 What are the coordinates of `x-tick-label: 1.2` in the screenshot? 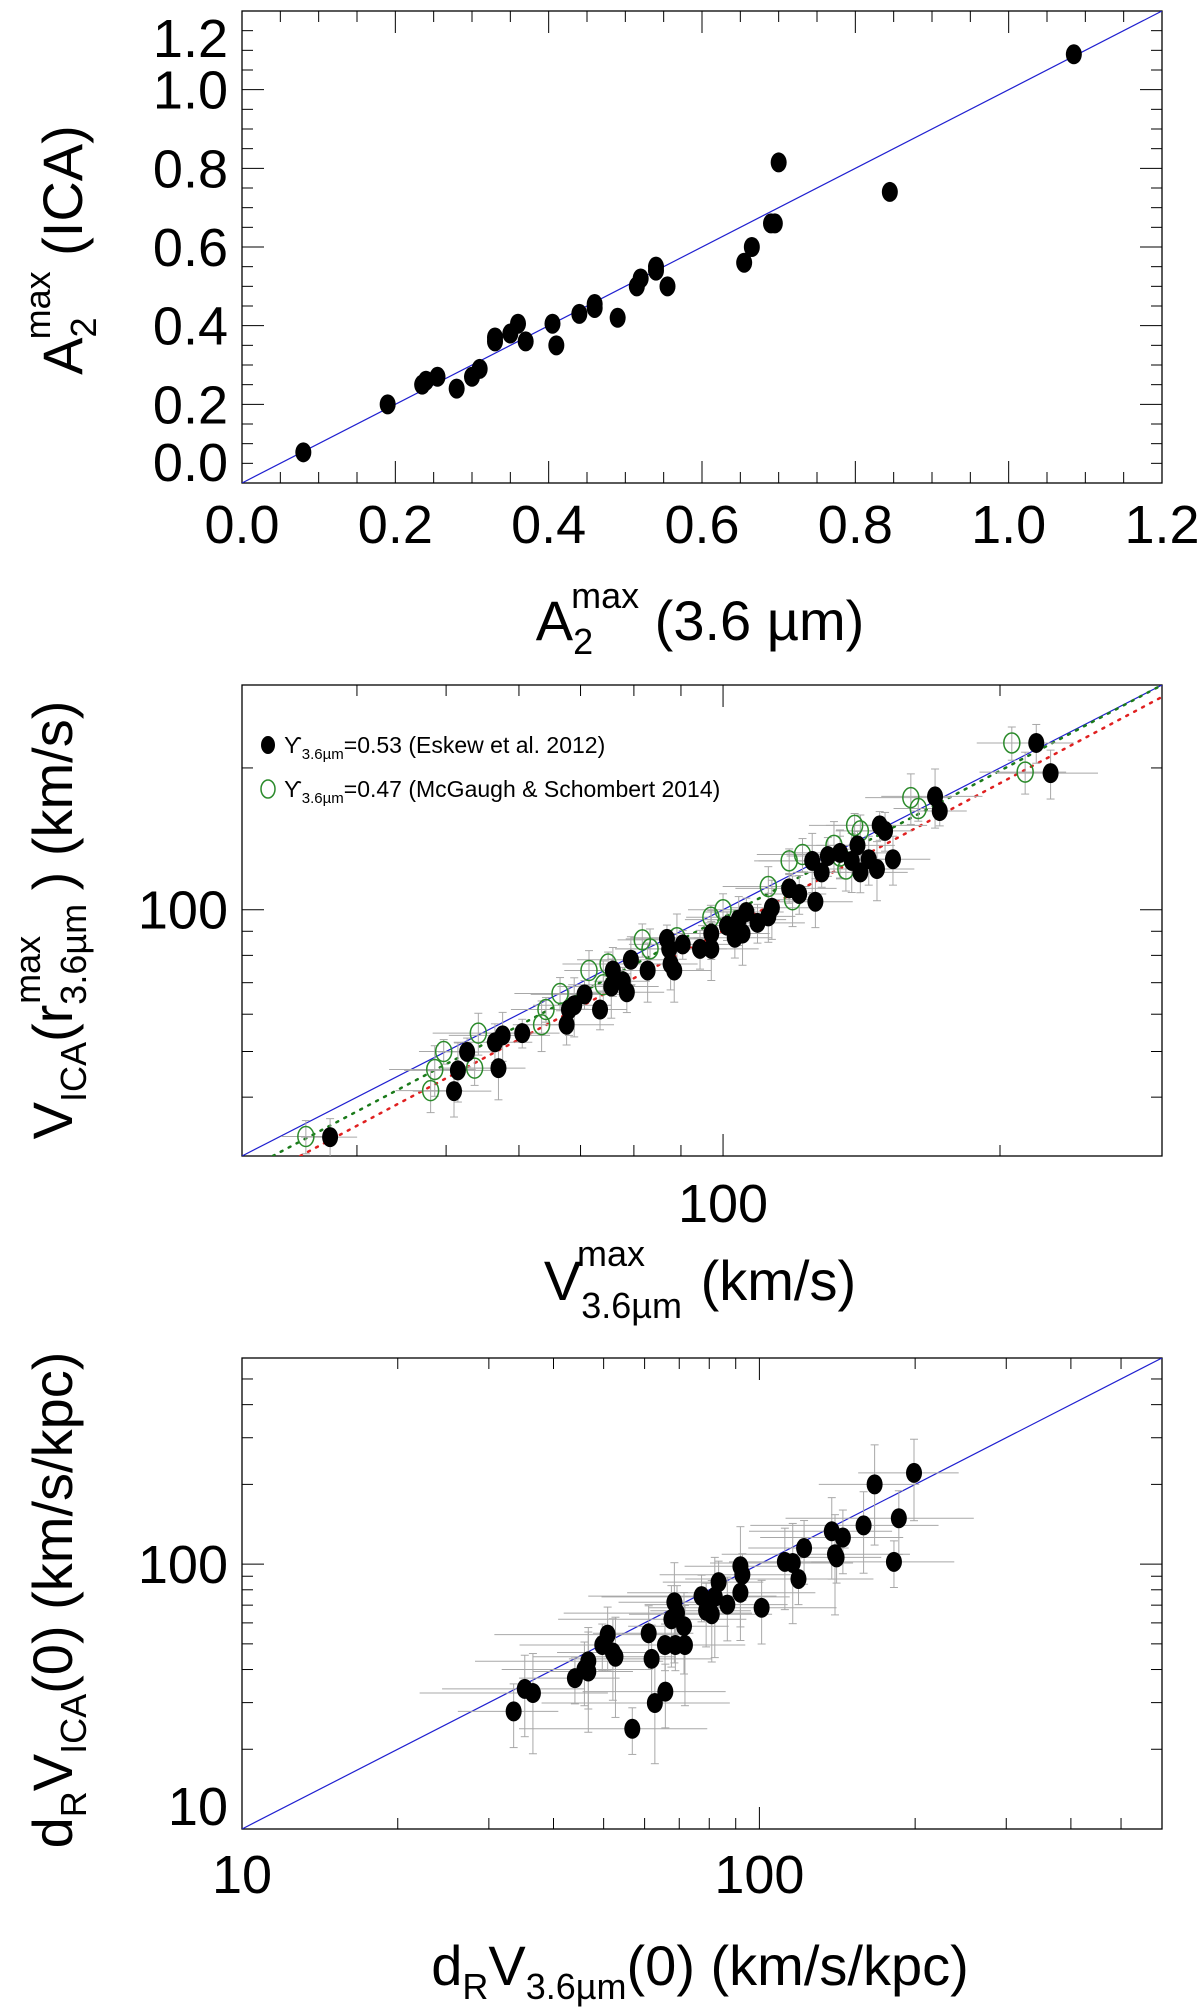 It's located at (1161, 525).